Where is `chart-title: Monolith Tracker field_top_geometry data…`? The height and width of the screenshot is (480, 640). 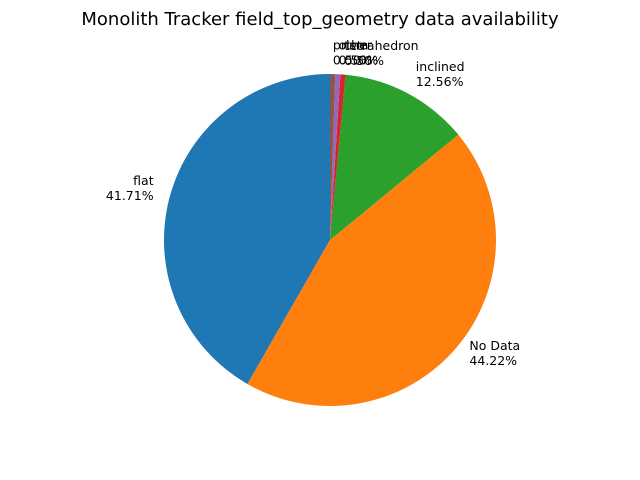
chart-title: Monolith Tracker field_top_geometry data… is located at coordinates (320, 19).